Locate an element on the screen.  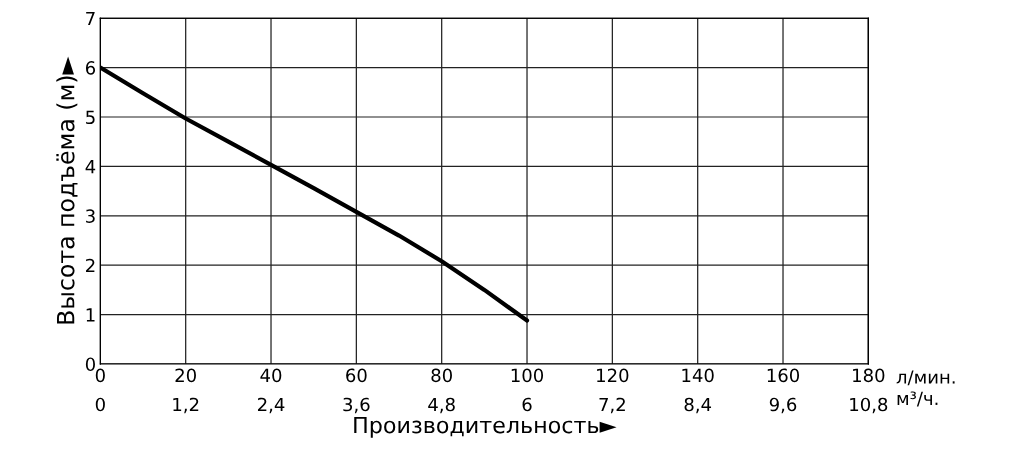
y-axis-title: Высота подъёма (м)► is located at coordinates (67, 190).